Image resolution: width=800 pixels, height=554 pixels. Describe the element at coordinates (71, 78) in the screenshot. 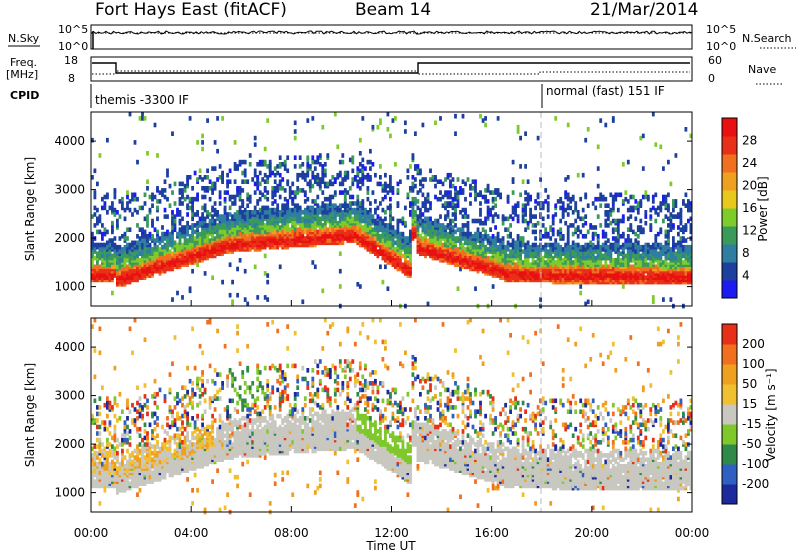

I see `freq-tick-bottom: 8` at that location.